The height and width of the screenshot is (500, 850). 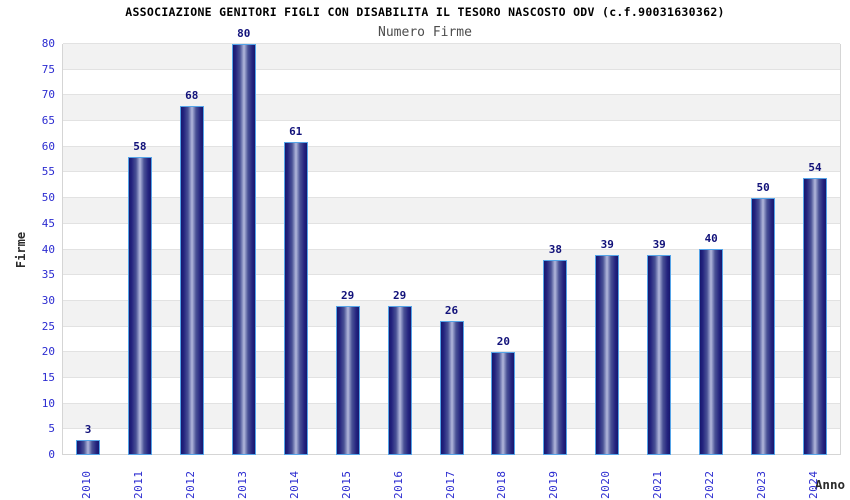 I want to click on bar-value-label: 38, so click(x=555, y=249).